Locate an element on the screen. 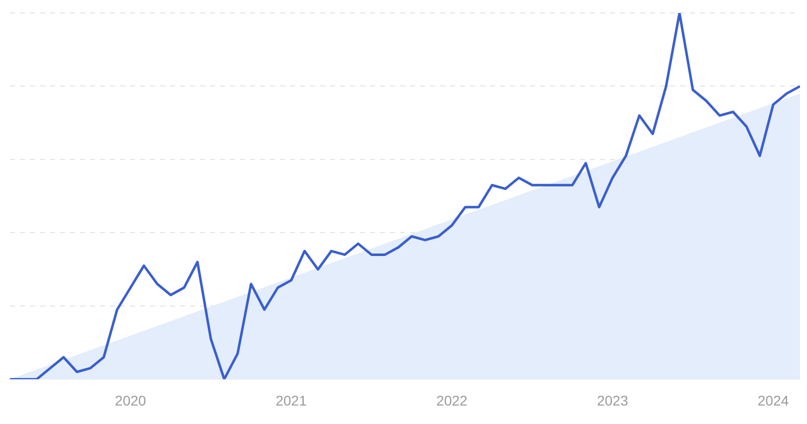  x-tick-label: 2021 is located at coordinates (291, 400).